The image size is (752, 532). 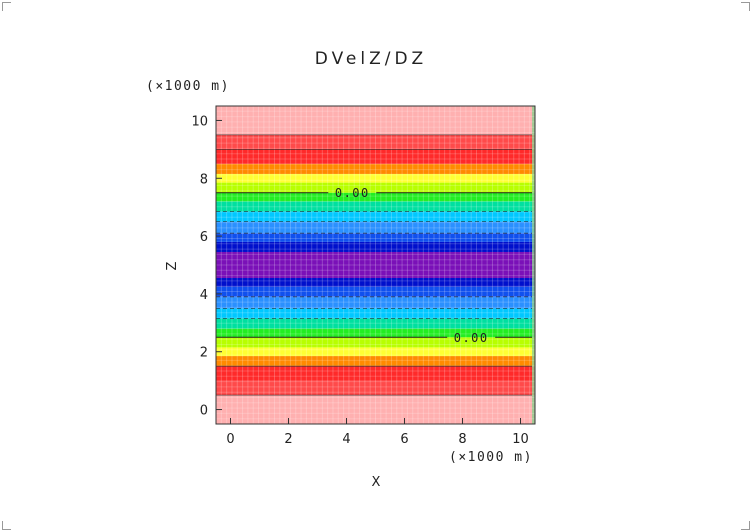 What do you see at coordinates (533, 265) in the screenshot?
I see `edge-strip` at bounding box center [533, 265].